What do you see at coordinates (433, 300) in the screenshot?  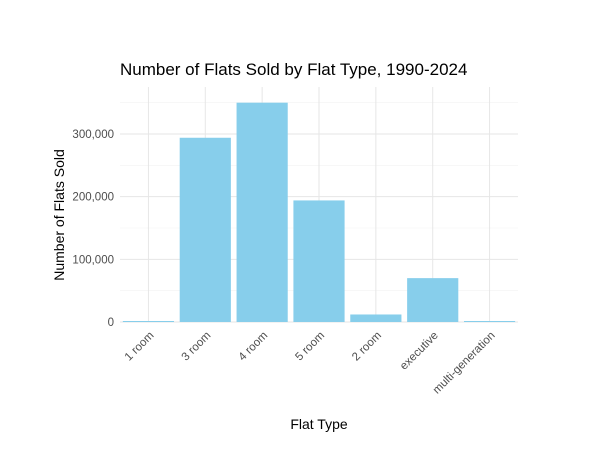 I see `bar-executive` at bounding box center [433, 300].